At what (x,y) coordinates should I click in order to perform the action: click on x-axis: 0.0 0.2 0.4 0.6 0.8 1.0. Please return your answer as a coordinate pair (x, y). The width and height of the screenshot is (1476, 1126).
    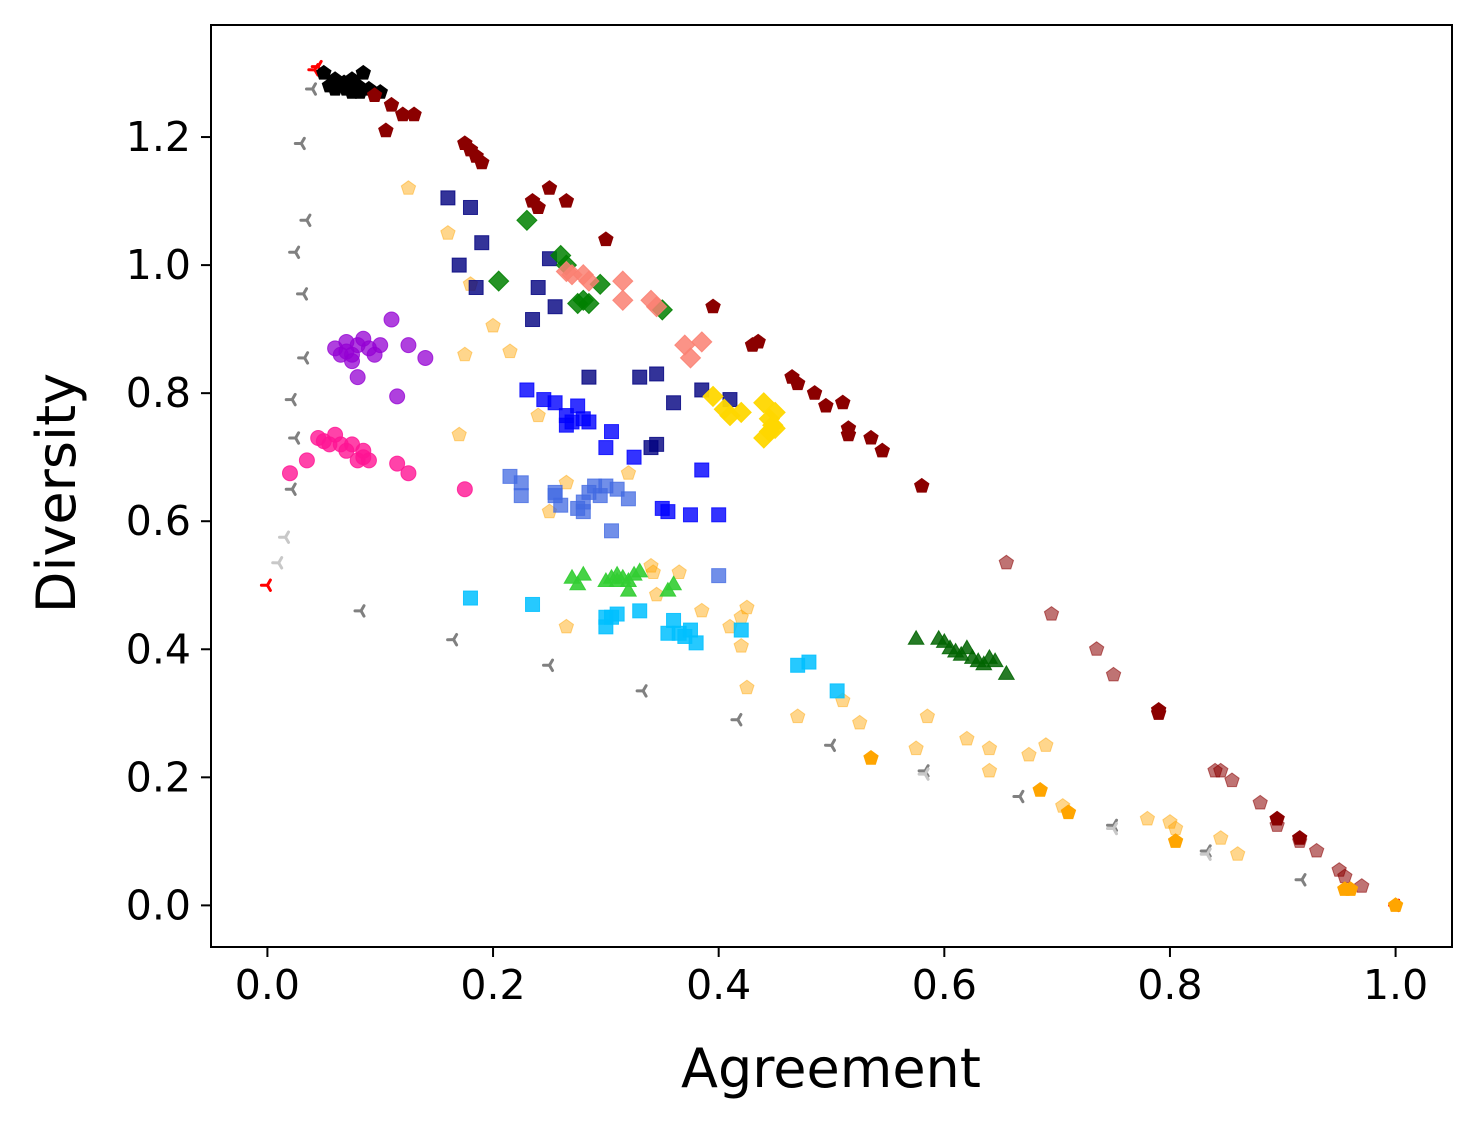
    Looking at the image, I should click on (831, 978).